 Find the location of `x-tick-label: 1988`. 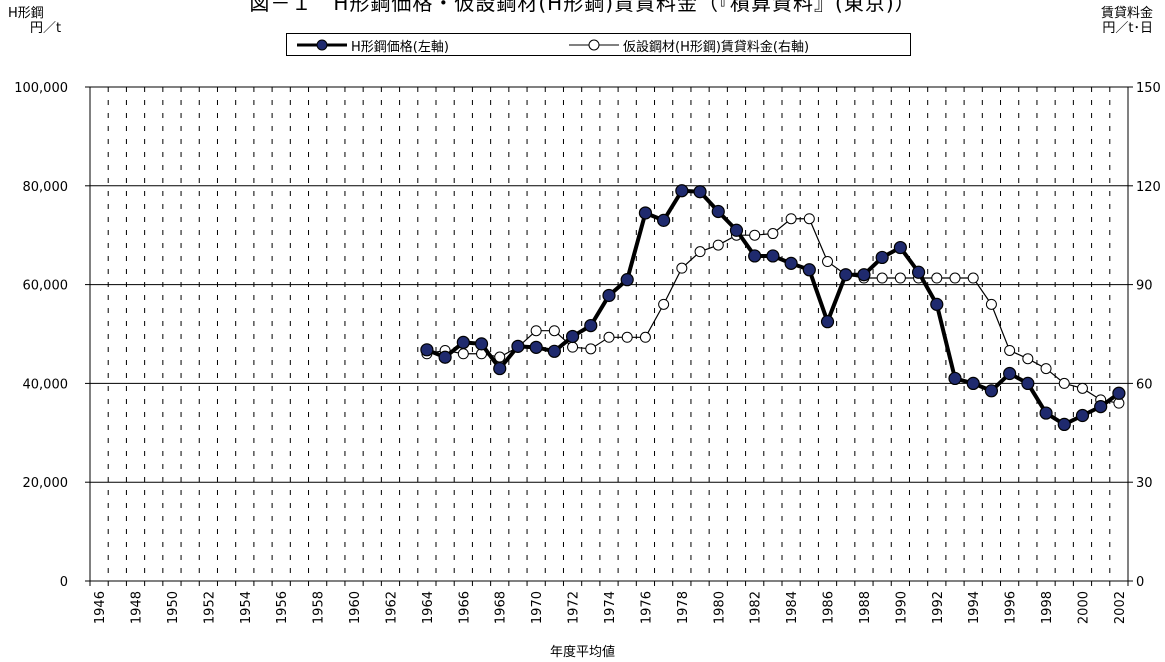

x-tick-label: 1988 is located at coordinates (865, 607).